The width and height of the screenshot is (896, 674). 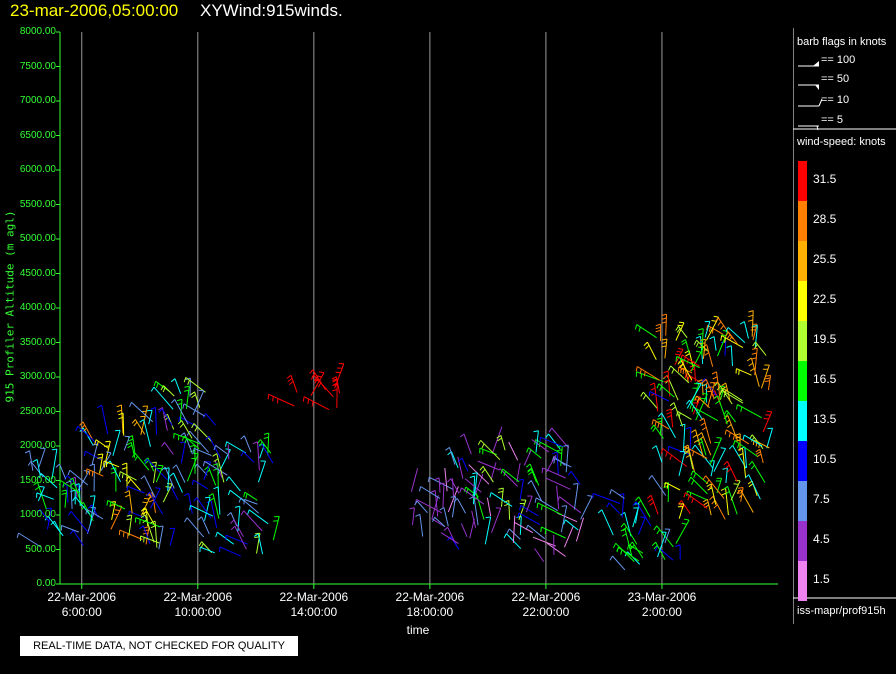 What do you see at coordinates (37, 169) in the screenshot?
I see `y-tick-label: 6000.00` at bounding box center [37, 169].